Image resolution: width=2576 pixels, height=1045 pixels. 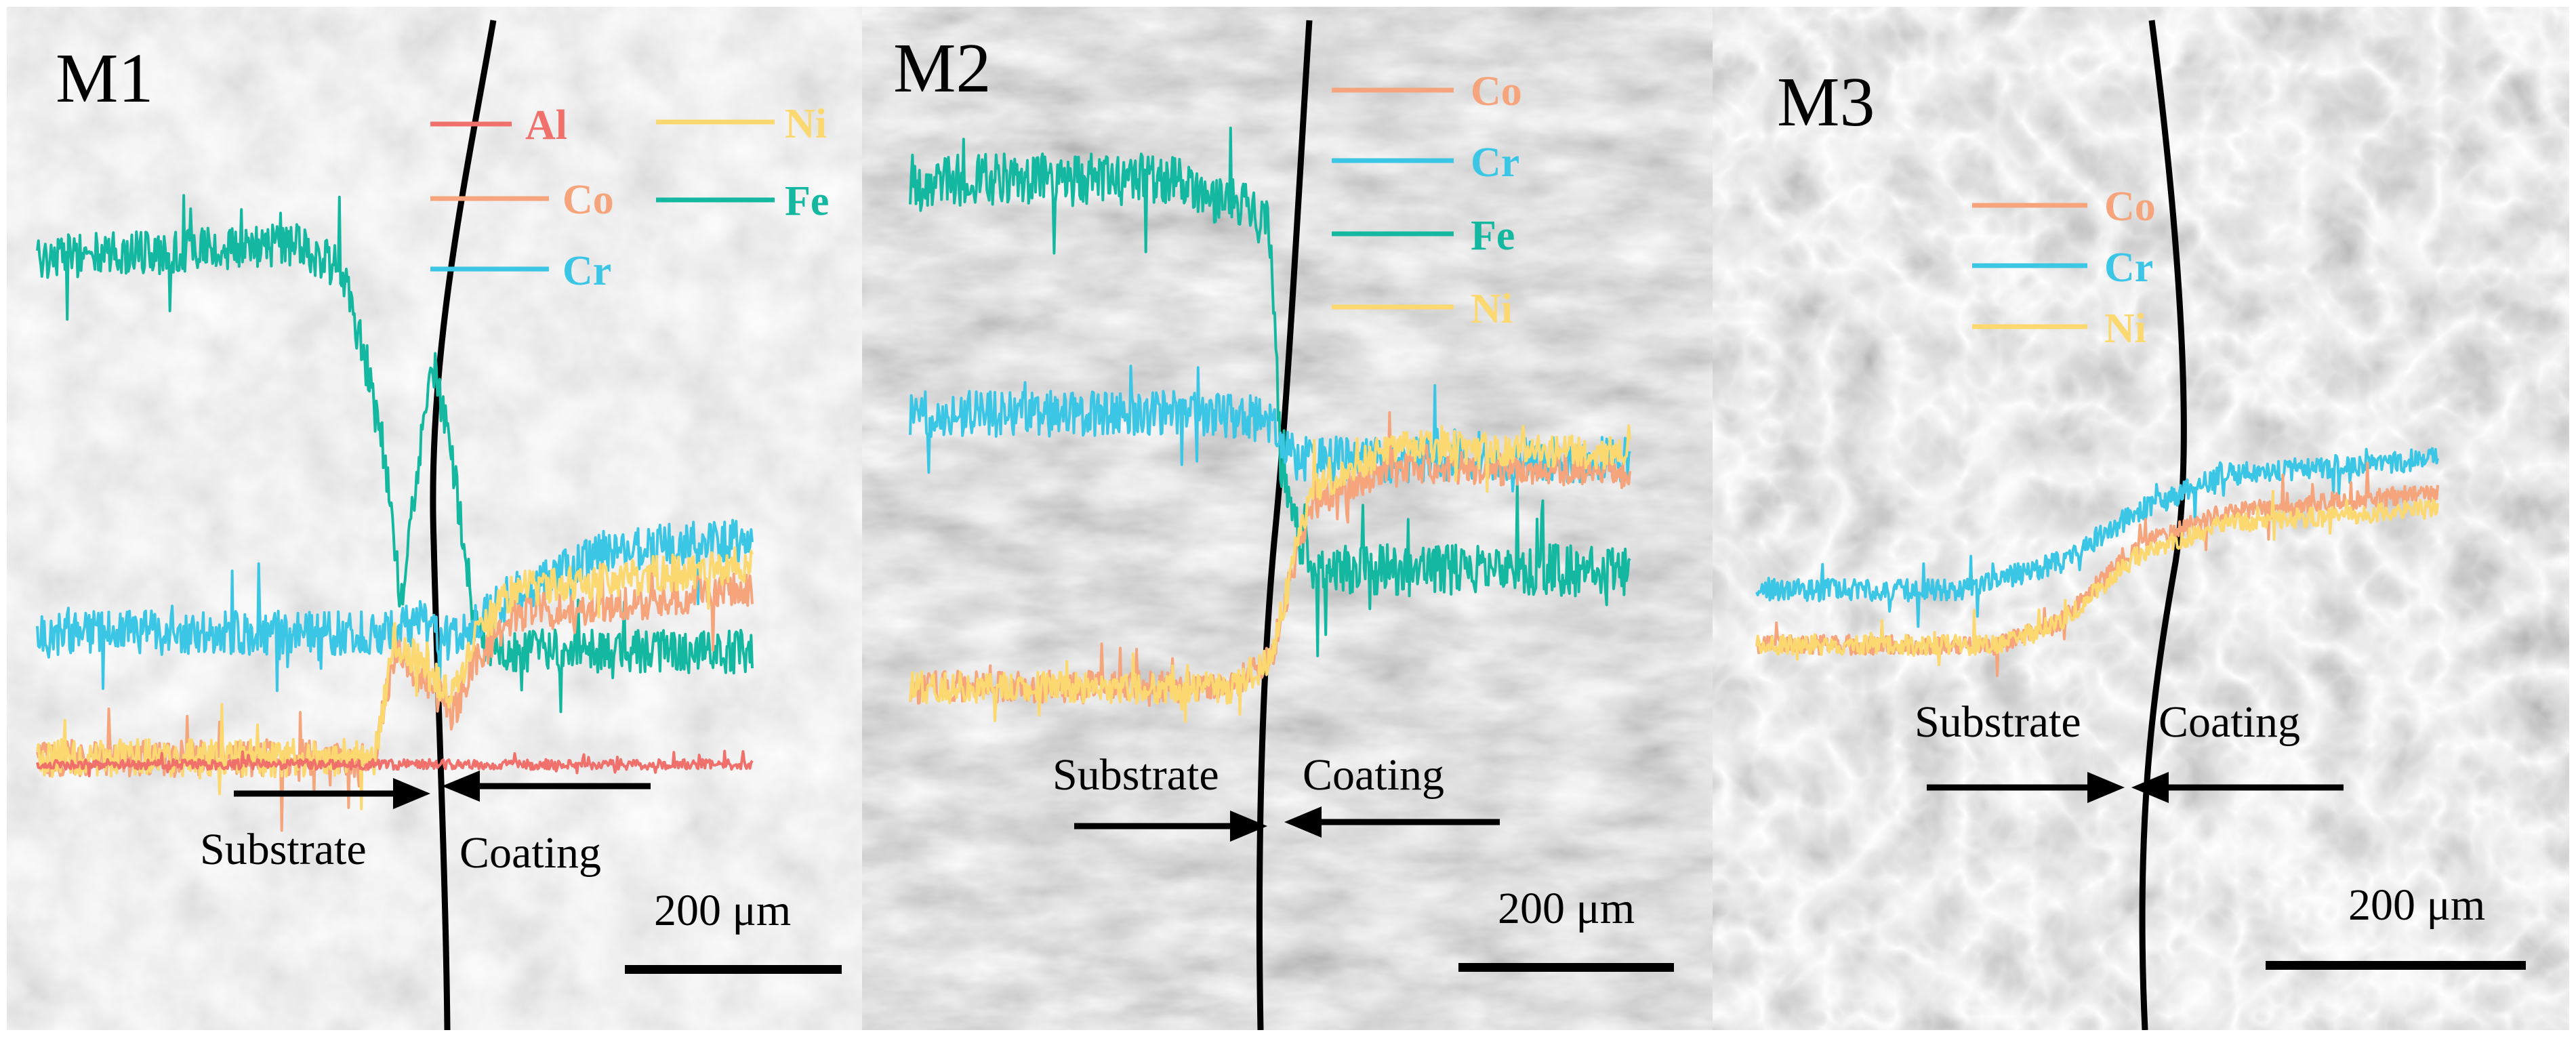 I want to click on panel-title-m3: M3, so click(x=1826, y=102).